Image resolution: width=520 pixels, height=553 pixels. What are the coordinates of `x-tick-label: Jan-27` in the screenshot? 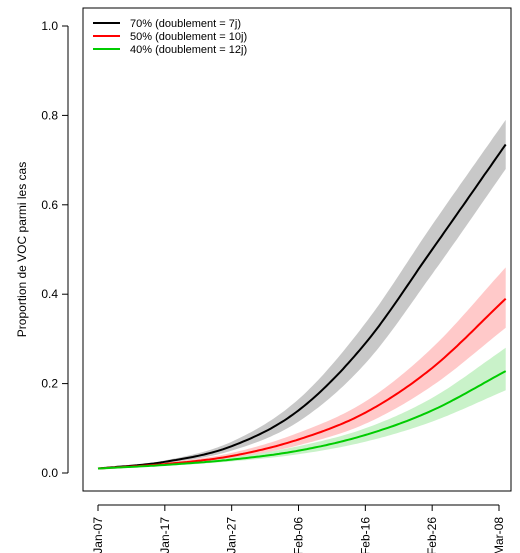 It's located at (232, 535).